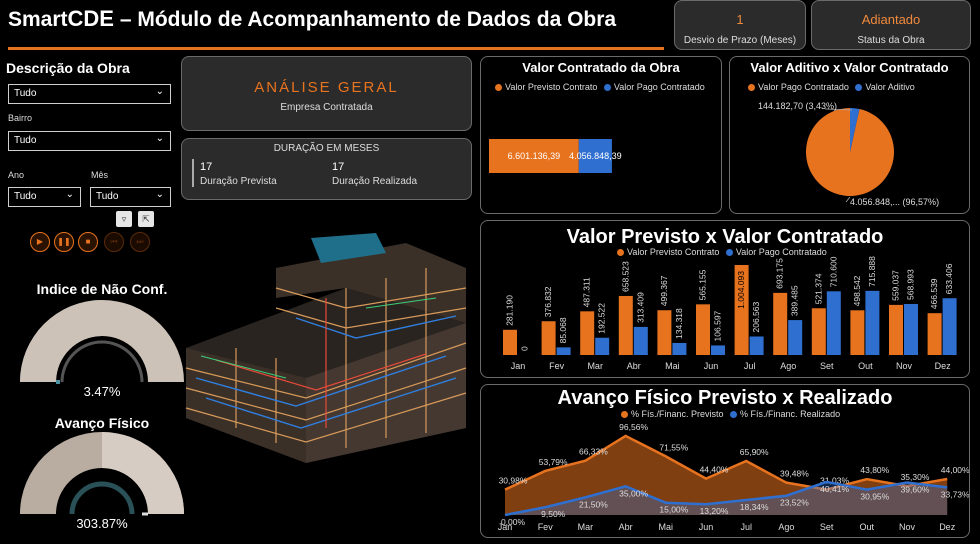 Image resolution: width=980 pixels, height=544 pixels. What do you see at coordinates (326, 107) in the screenshot?
I see `analise-geral-subheading: Empresa Contratada` at bounding box center [326, 107].